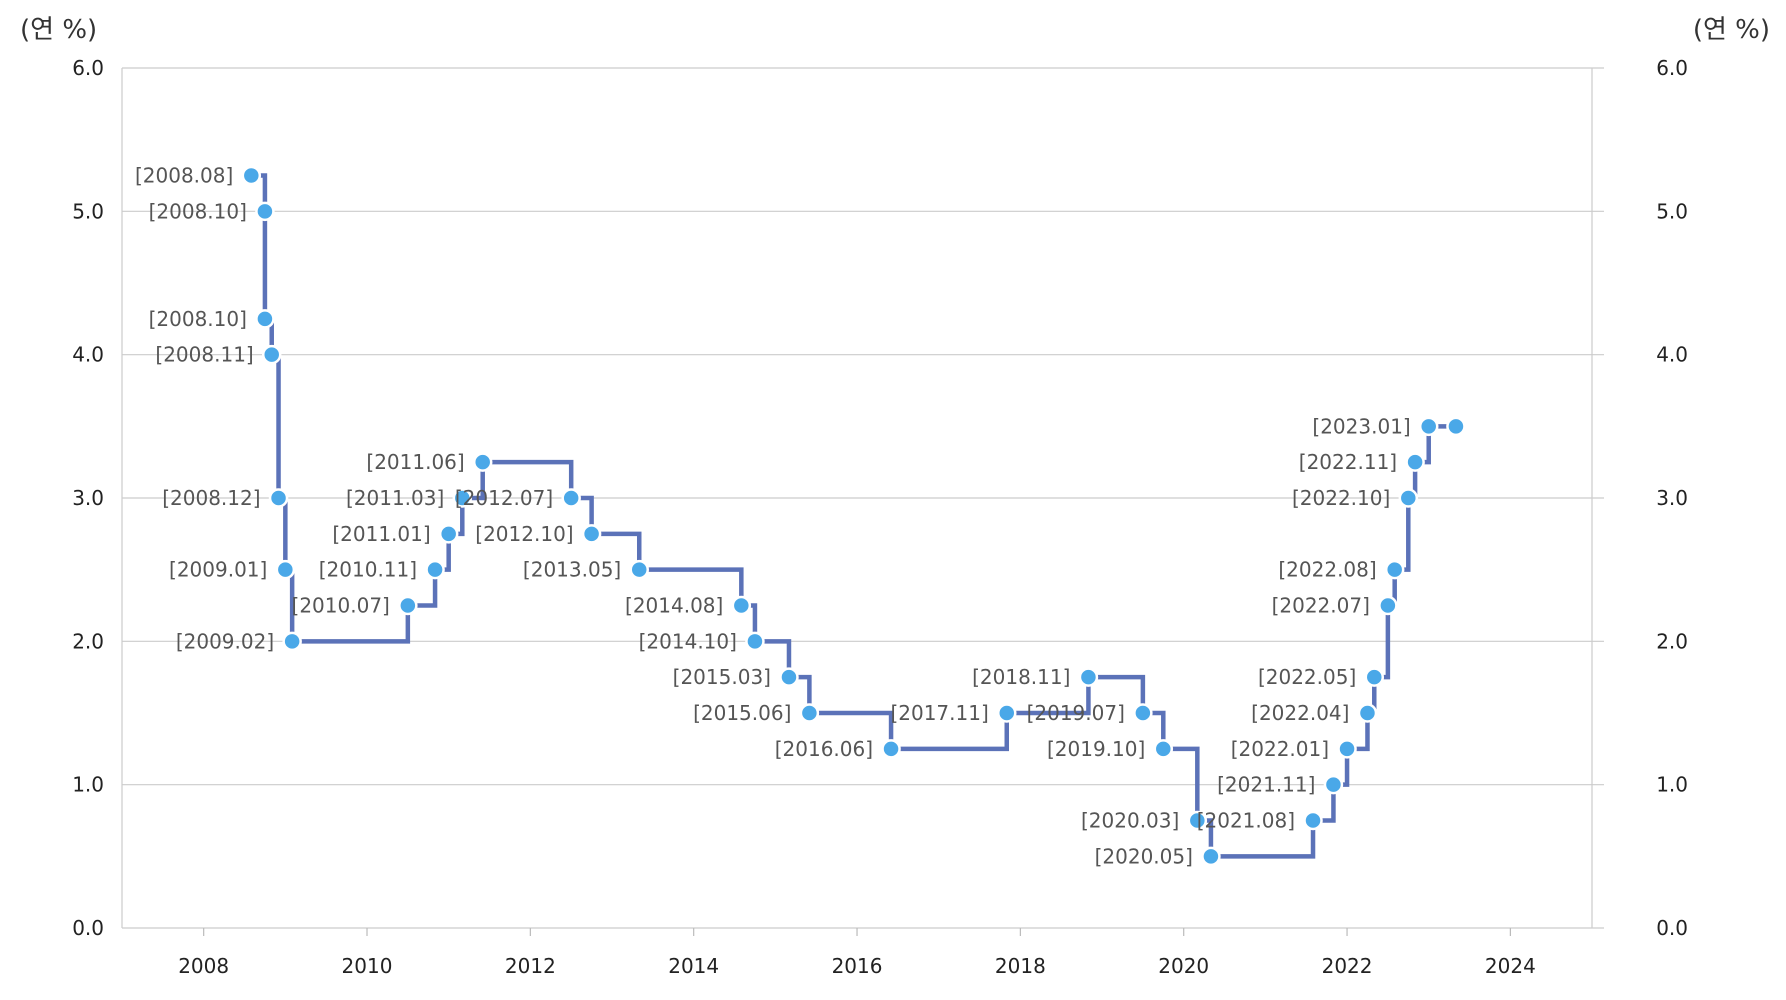  I want to click on x-tick-label: 2022, so click(1347, 966).